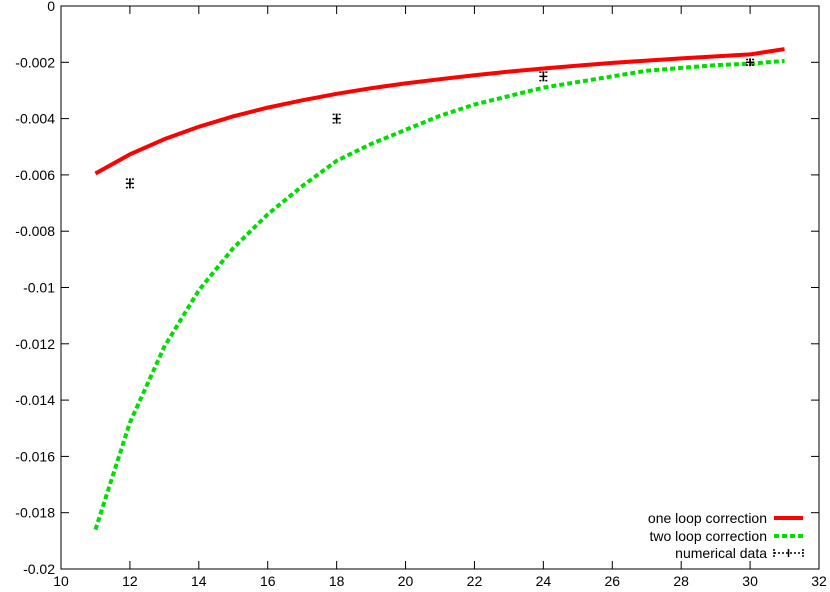  What do you see at coordinates (268, 581) in the screenshot?
I see `x-tick-label: 16` at bounding box center [268, 581].